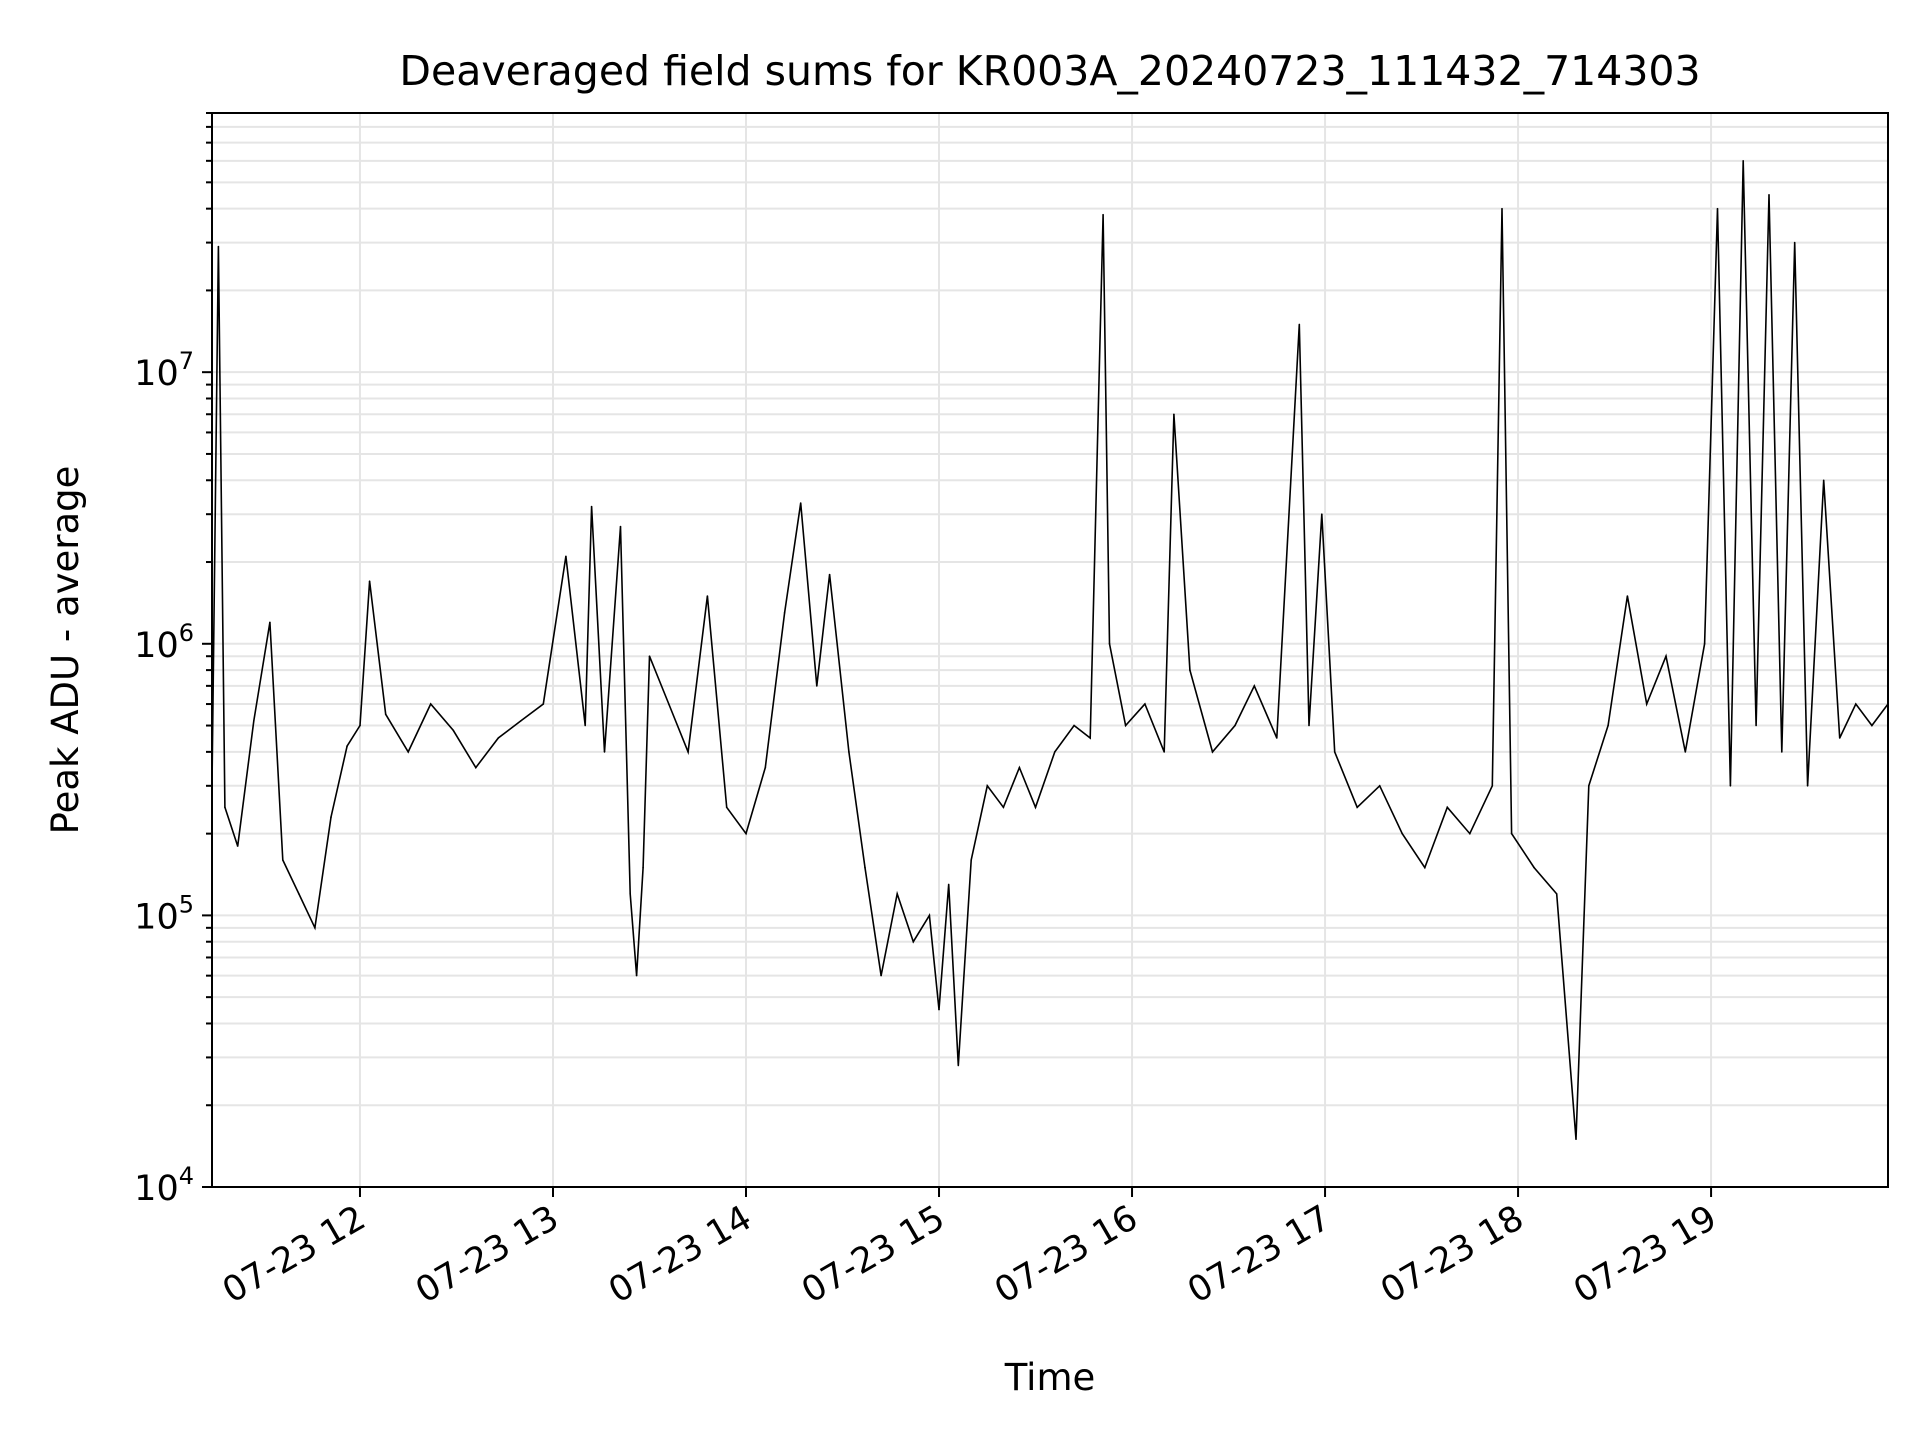 The width and height of the screenshot is (1920, 1440). What do you see at coordinates (1050, 1377) in the screenshot?
I see `x-axis-label: Time` at bounding box center [1050, 1377].